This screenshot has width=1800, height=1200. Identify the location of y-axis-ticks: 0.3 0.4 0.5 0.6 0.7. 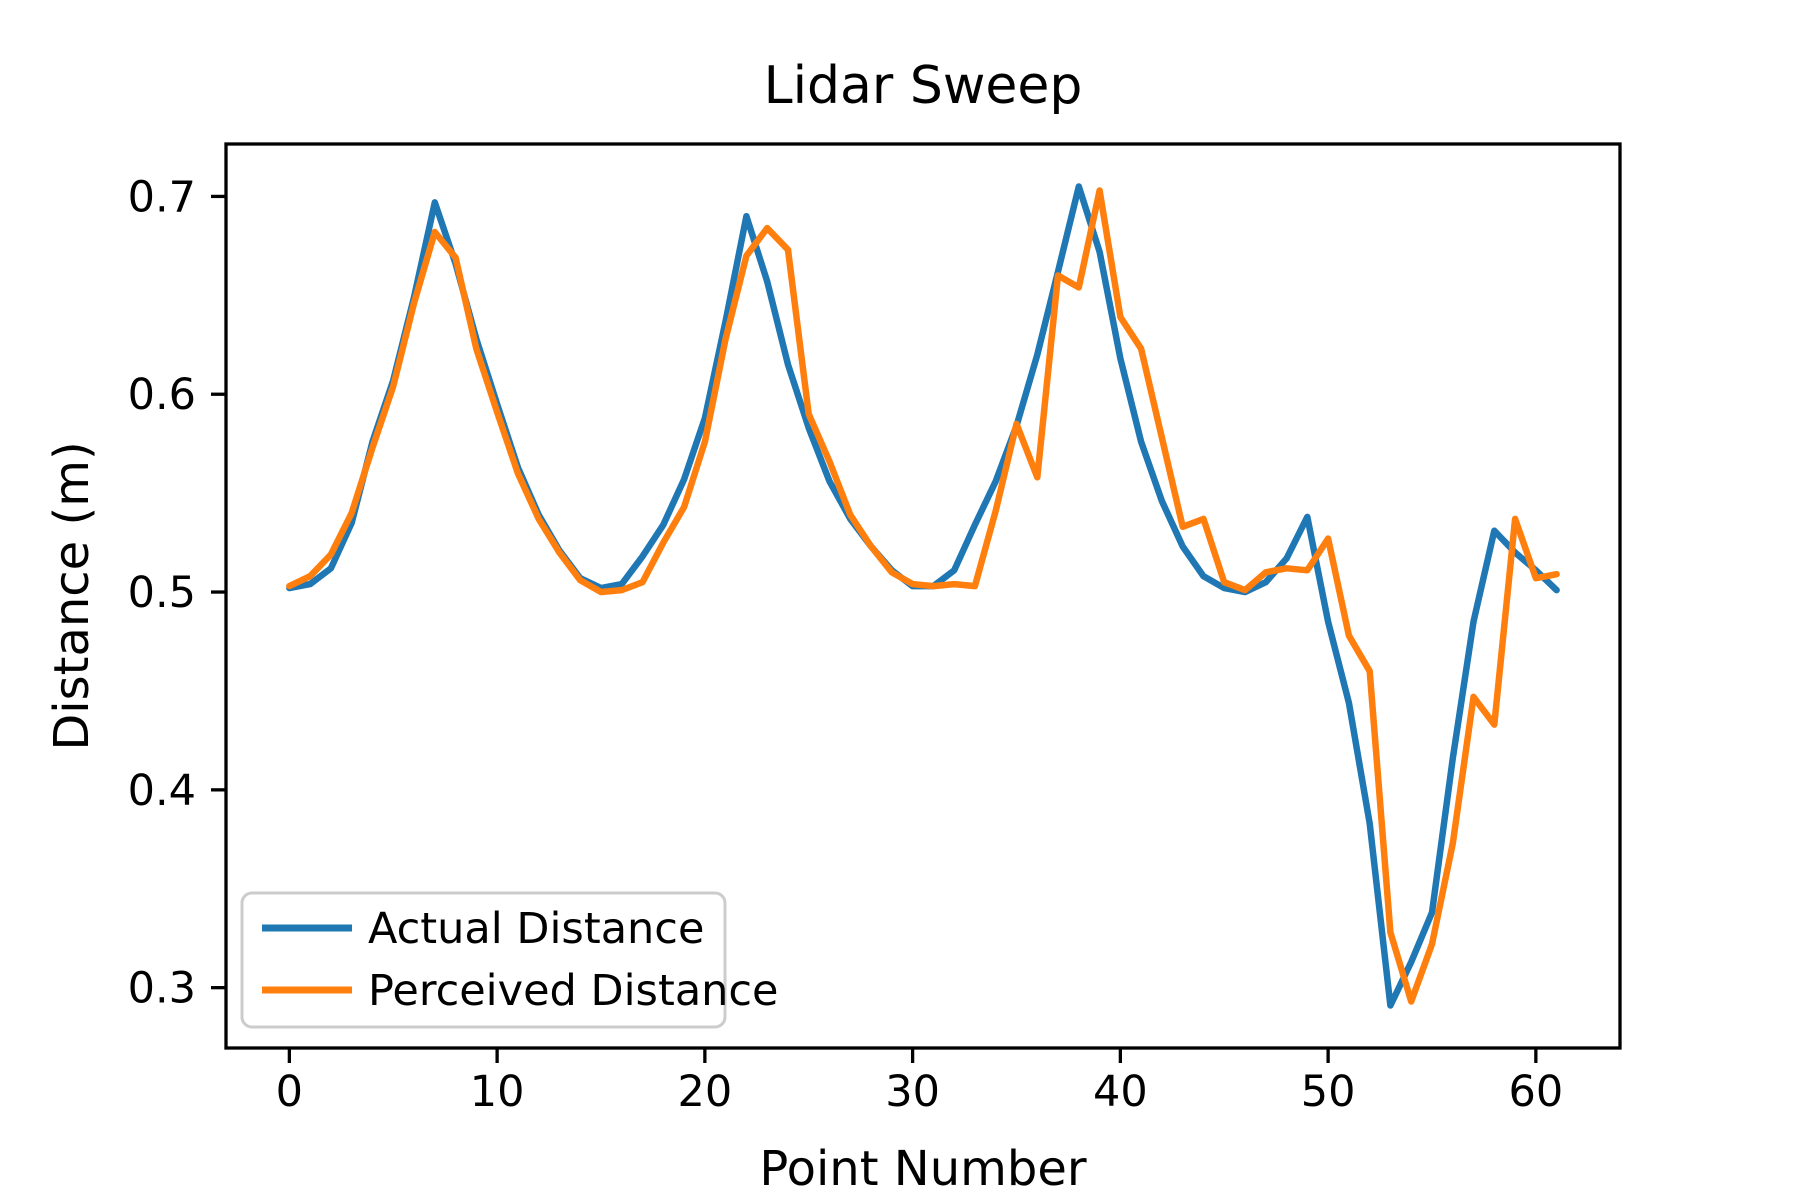
(177, 593).